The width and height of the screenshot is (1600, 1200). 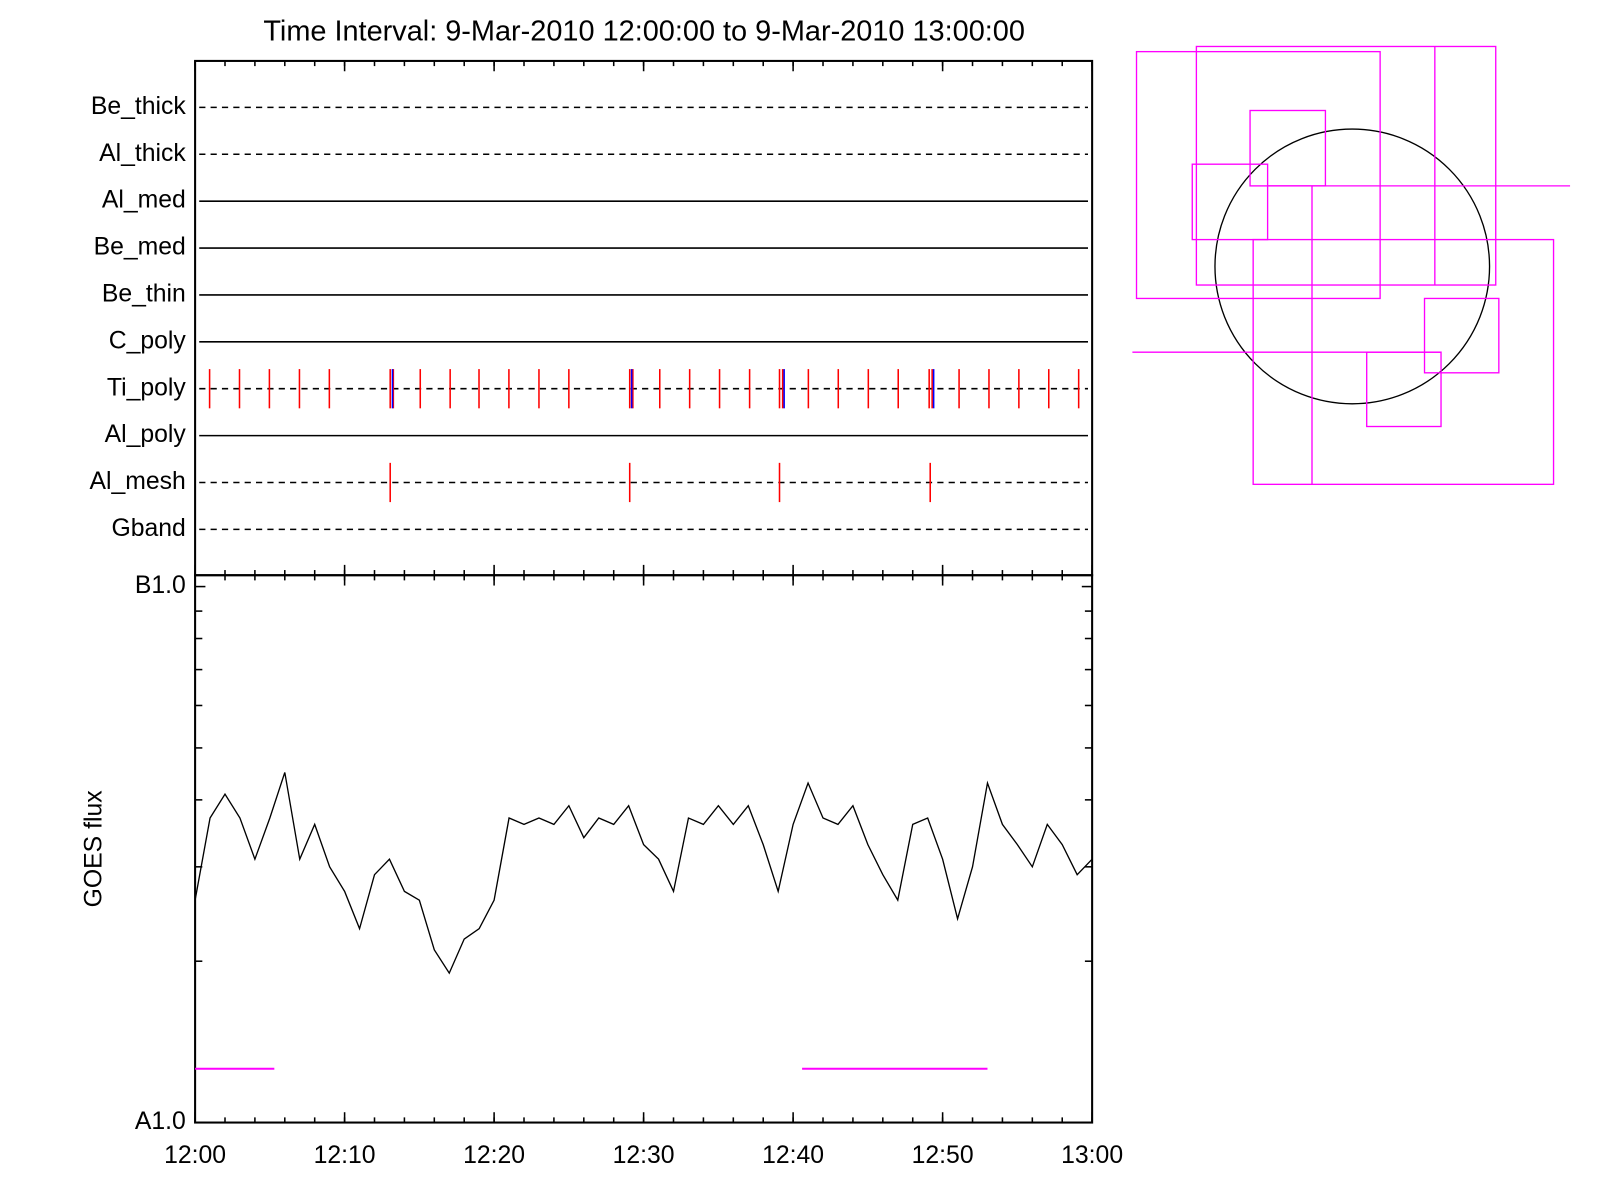 I want to click on row-label: Be_thick, so click(x=139, y=106).